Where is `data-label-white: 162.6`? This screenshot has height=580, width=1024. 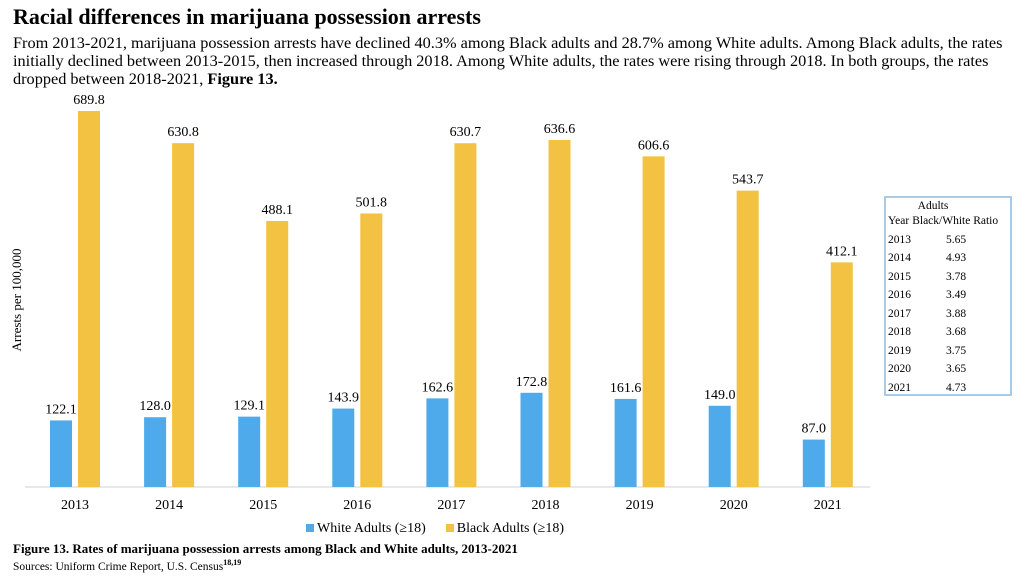 data-label-white: 162.6 is located at coordinates (438, 387).